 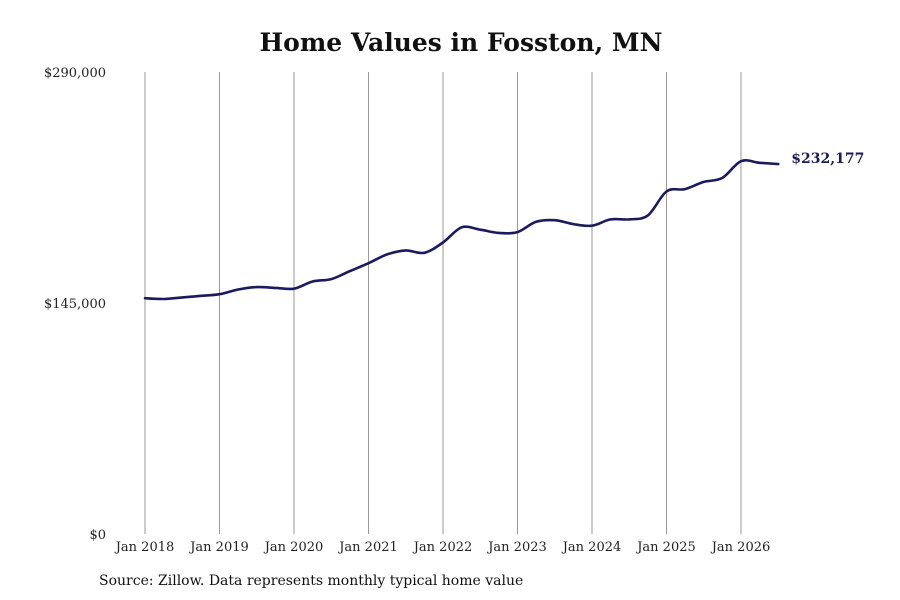 What do you see at coordinates (740, 547) in the screenshot?
I see `x-tick-label: Jan 2026` at bounding box center [740, 547].